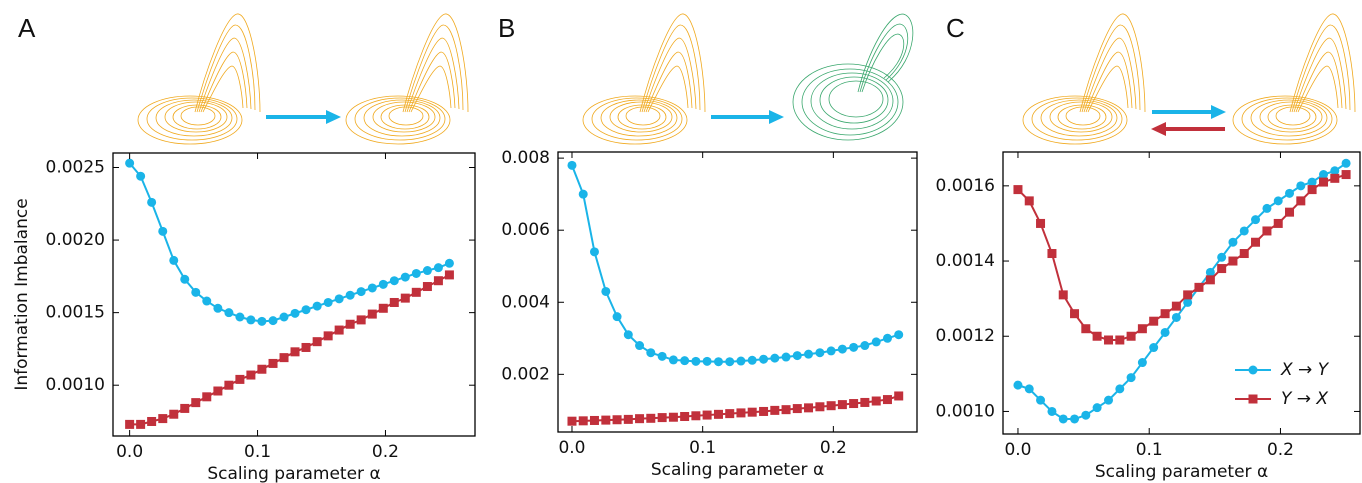 The height and width of the screenshot is (483, 1362). I want to click on legend-label: X → Y, so click(1305, 370).